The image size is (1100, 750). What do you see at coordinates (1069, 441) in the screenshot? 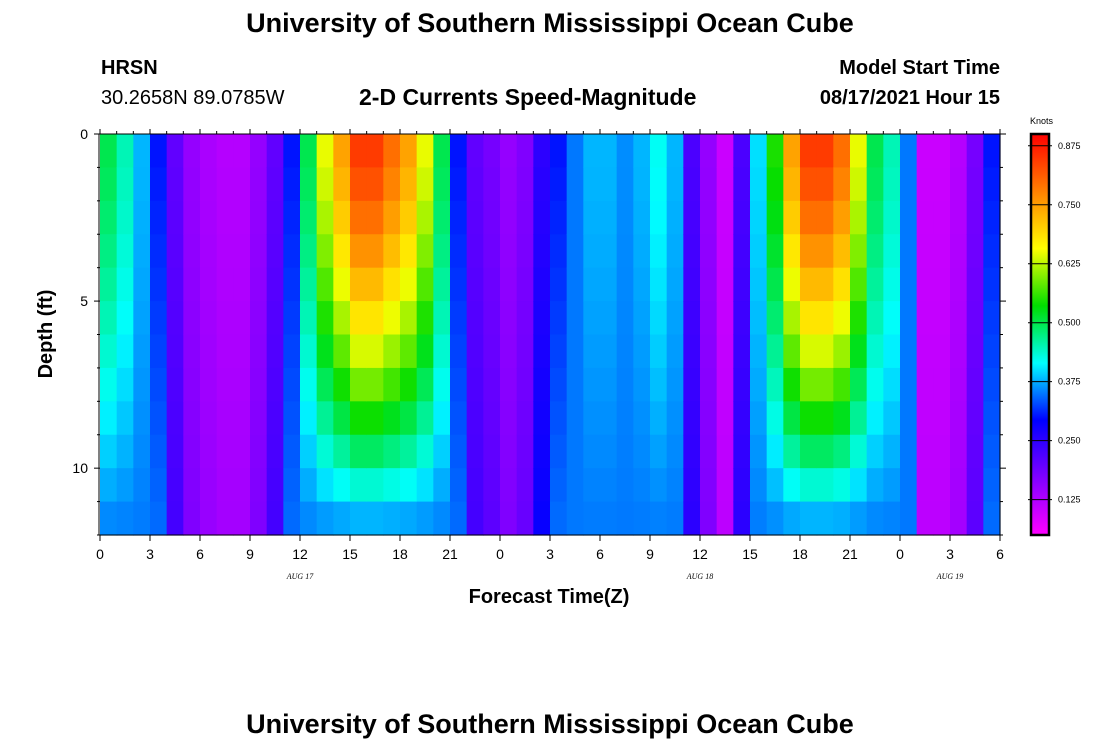
I see `colorbar-tick-label: 0.250` at bounding box center [1069, 441].